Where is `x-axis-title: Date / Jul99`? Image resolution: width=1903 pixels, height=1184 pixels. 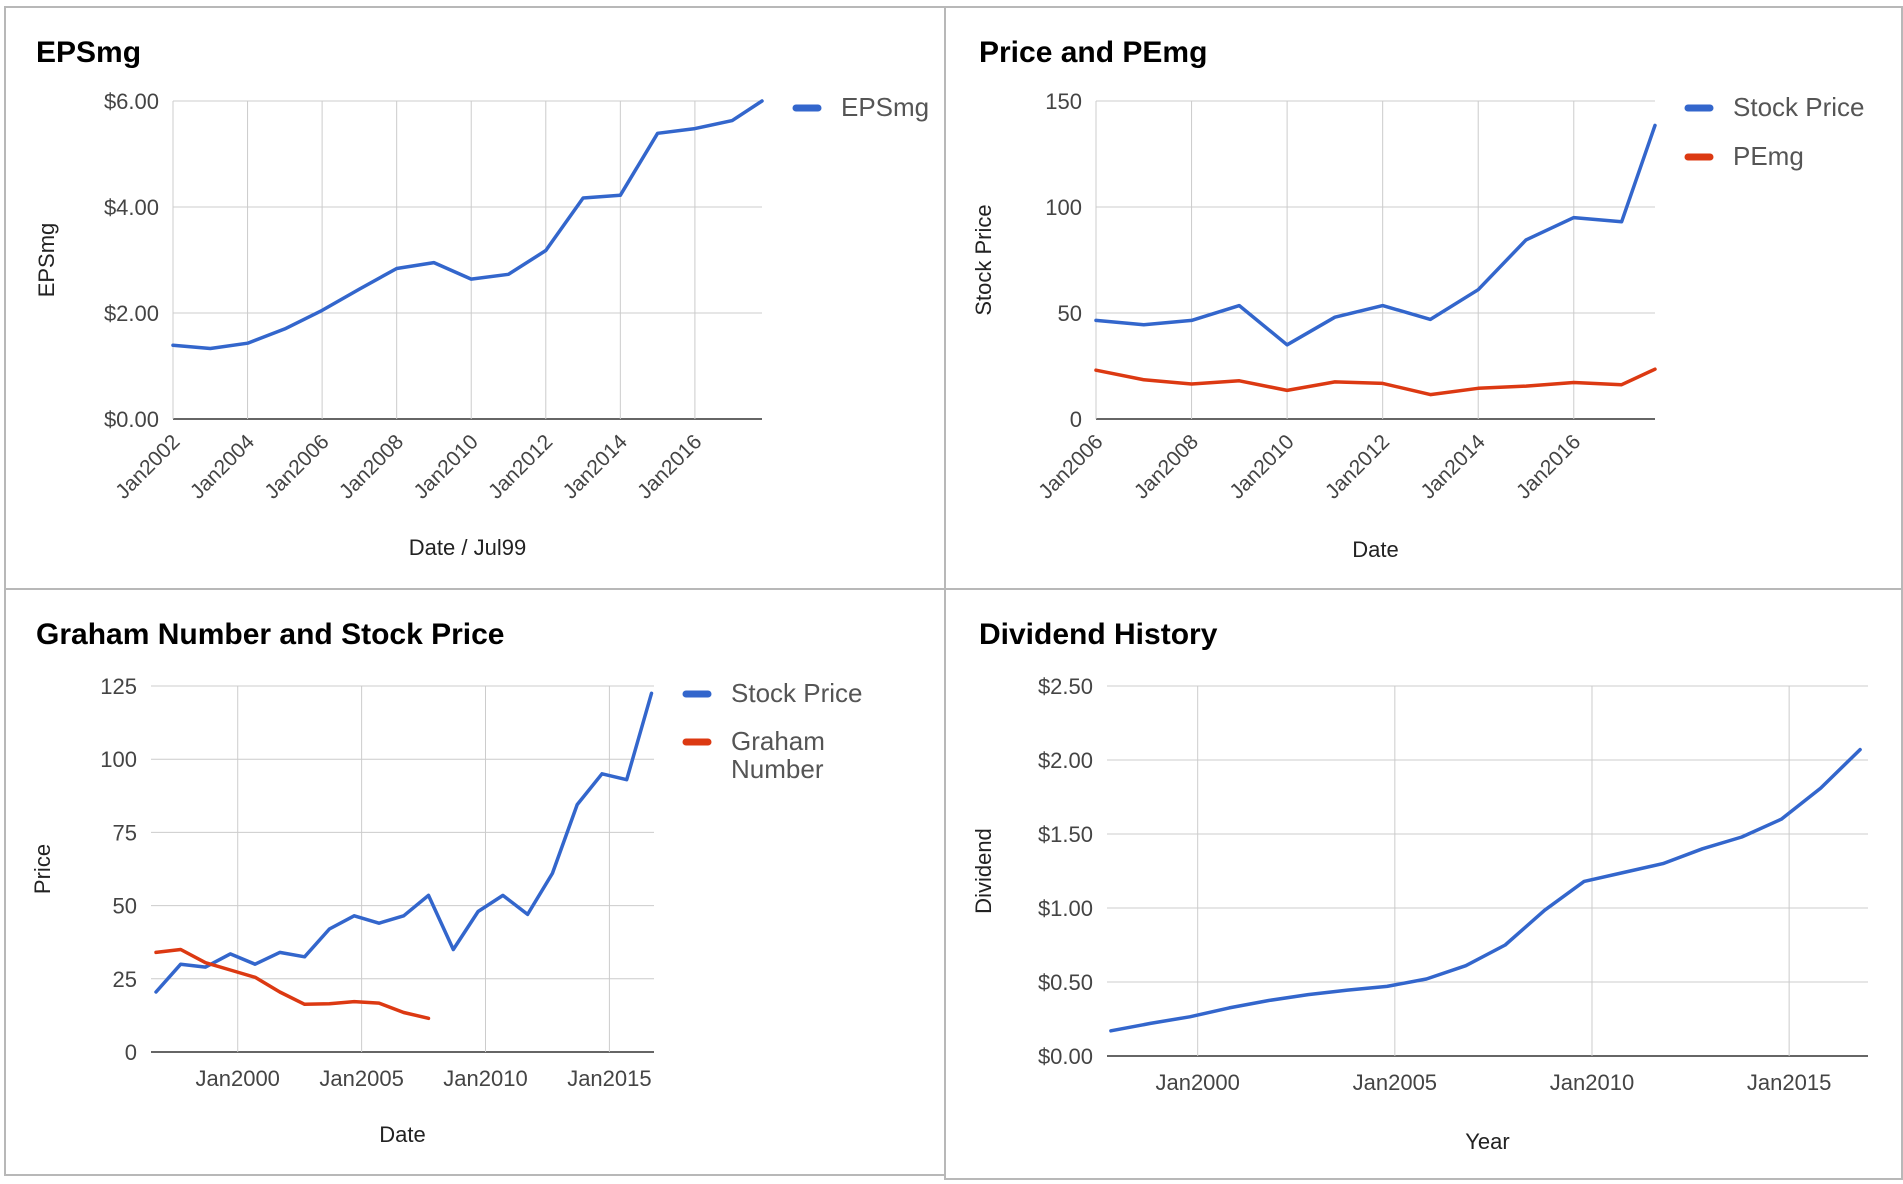
x-axis-title: Date / Jul99 is located at coordinates (467, 547).